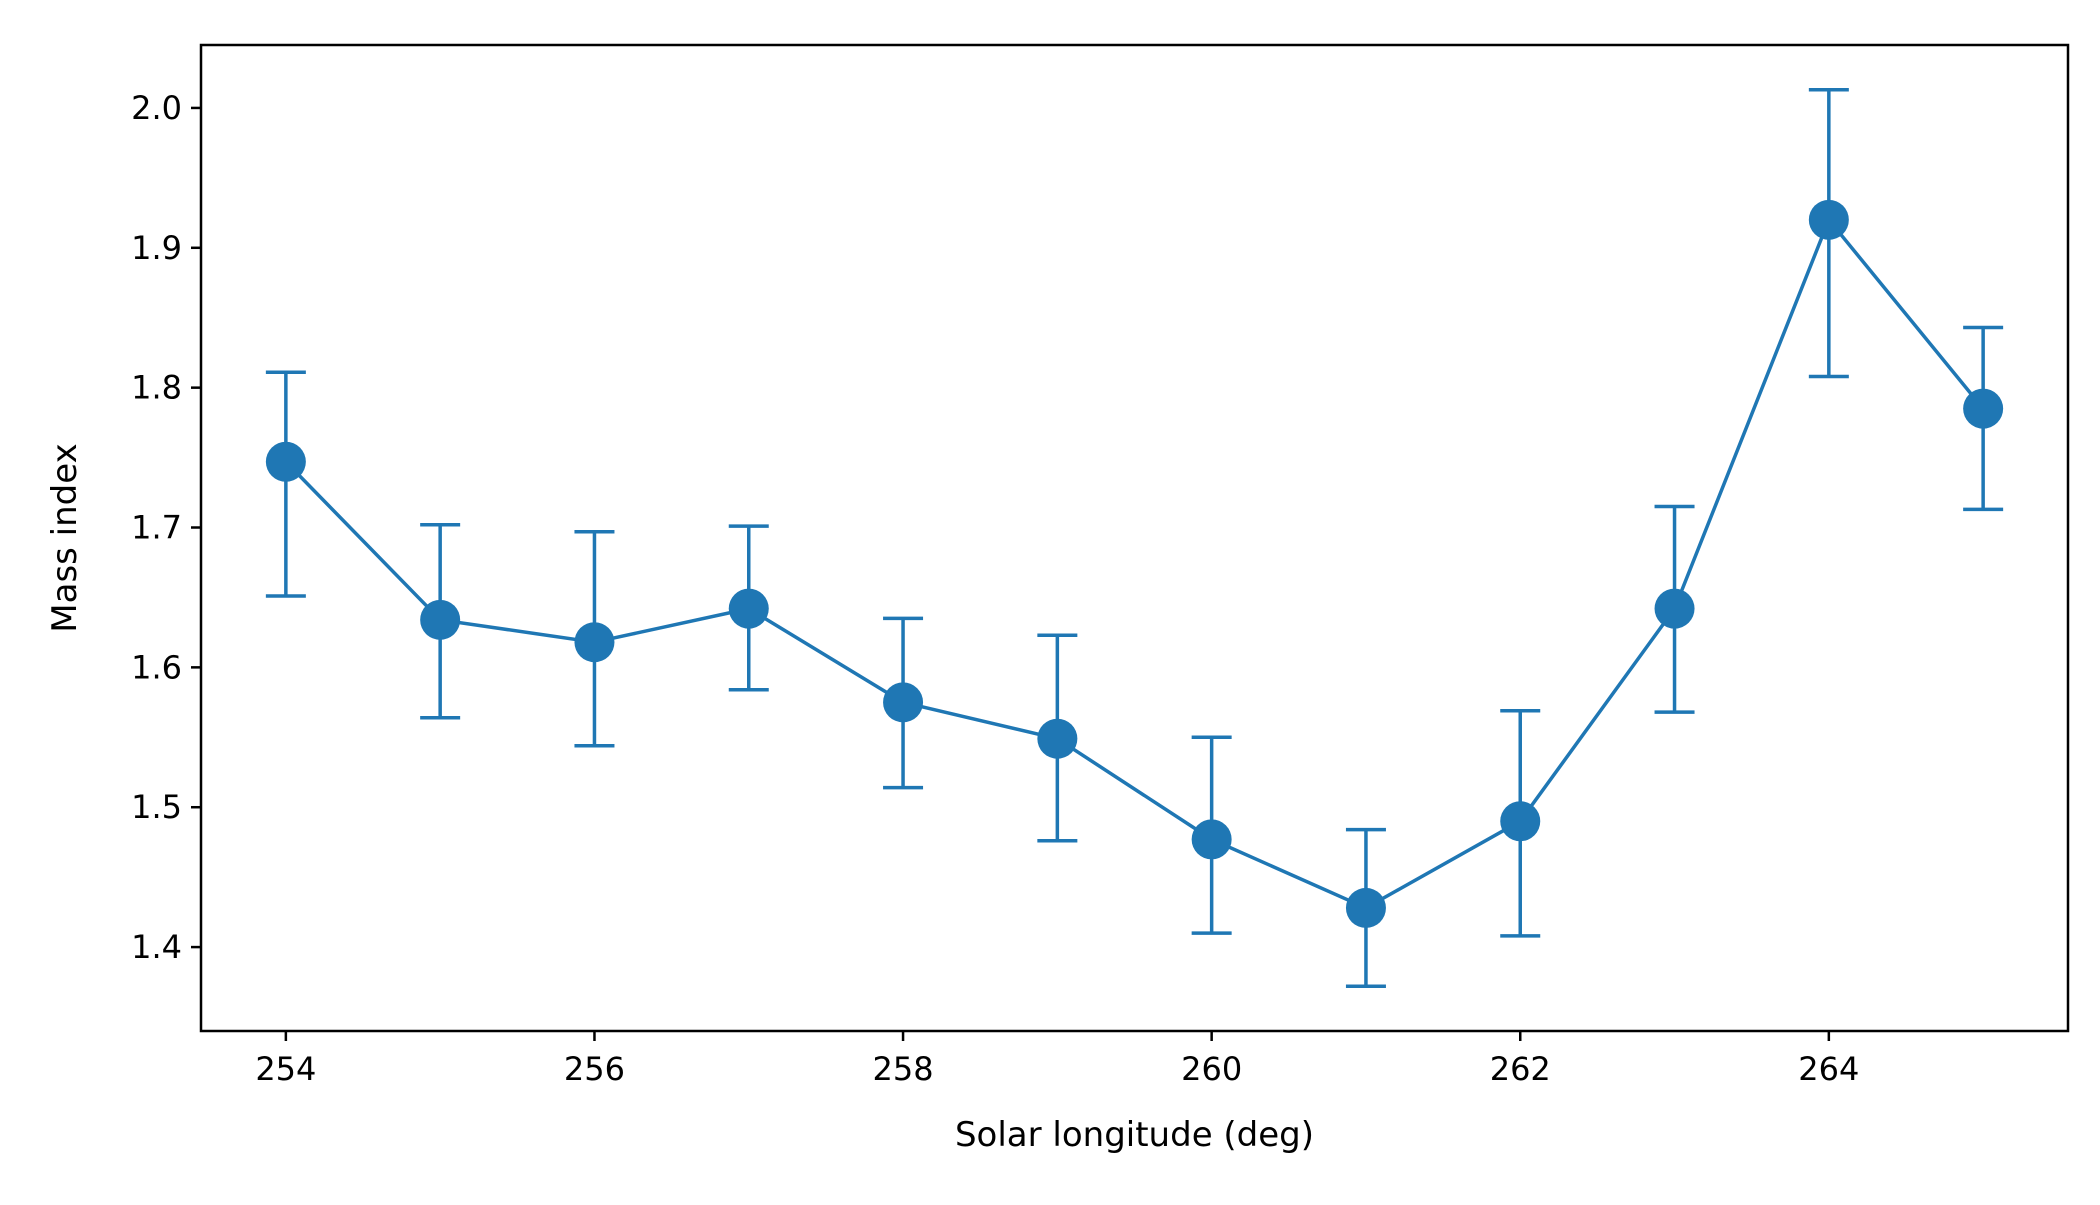  I want to click on x-tick-label: 264, so click(1828, 1069).